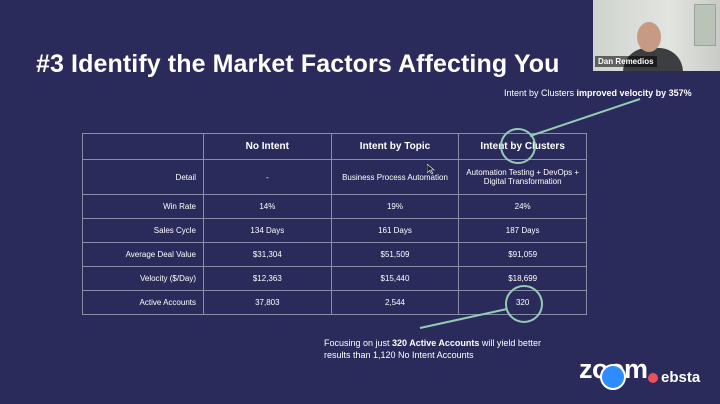 This screenshot has width=720, height=404. Describe the element at coordinates (395, 278) in the screenshot. I see `table-cell: $15,440` at that location.